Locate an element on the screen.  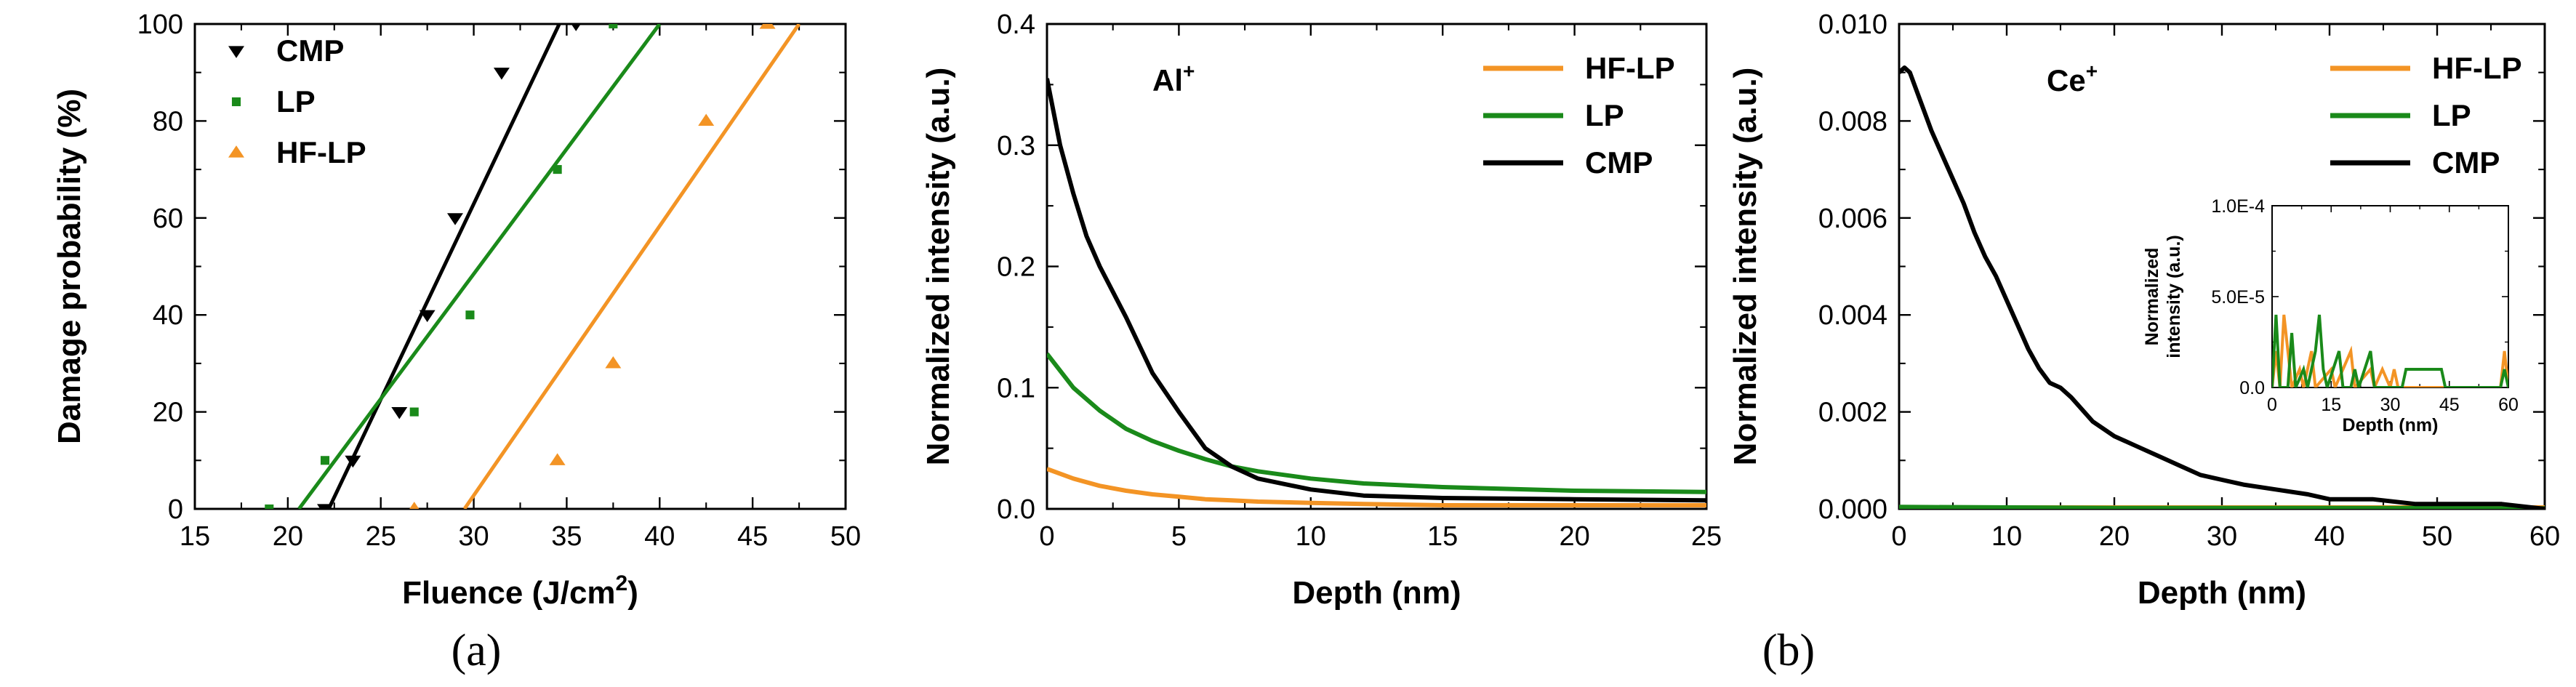
panel-b-ce-ytick-label: 0.010 is located at coordinates (1853, 24).